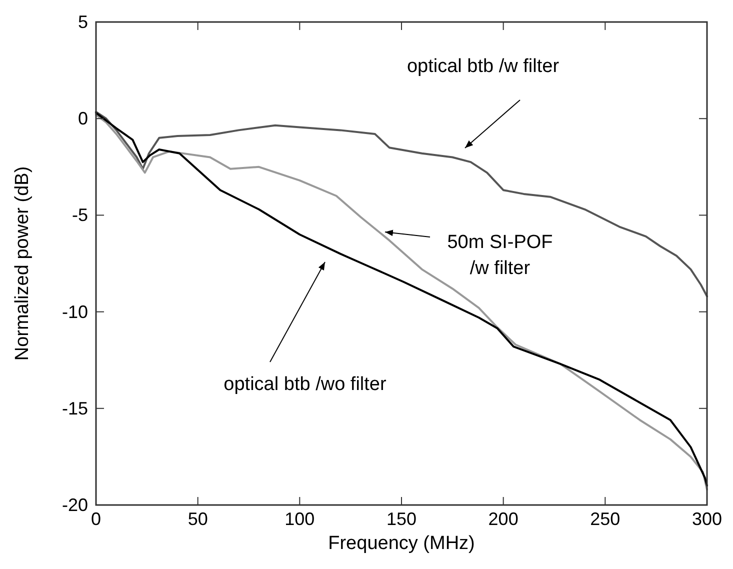 The height and width of the screenshot is (569, 733). I want to click on y-tick-label: -20, so click(75, 505).